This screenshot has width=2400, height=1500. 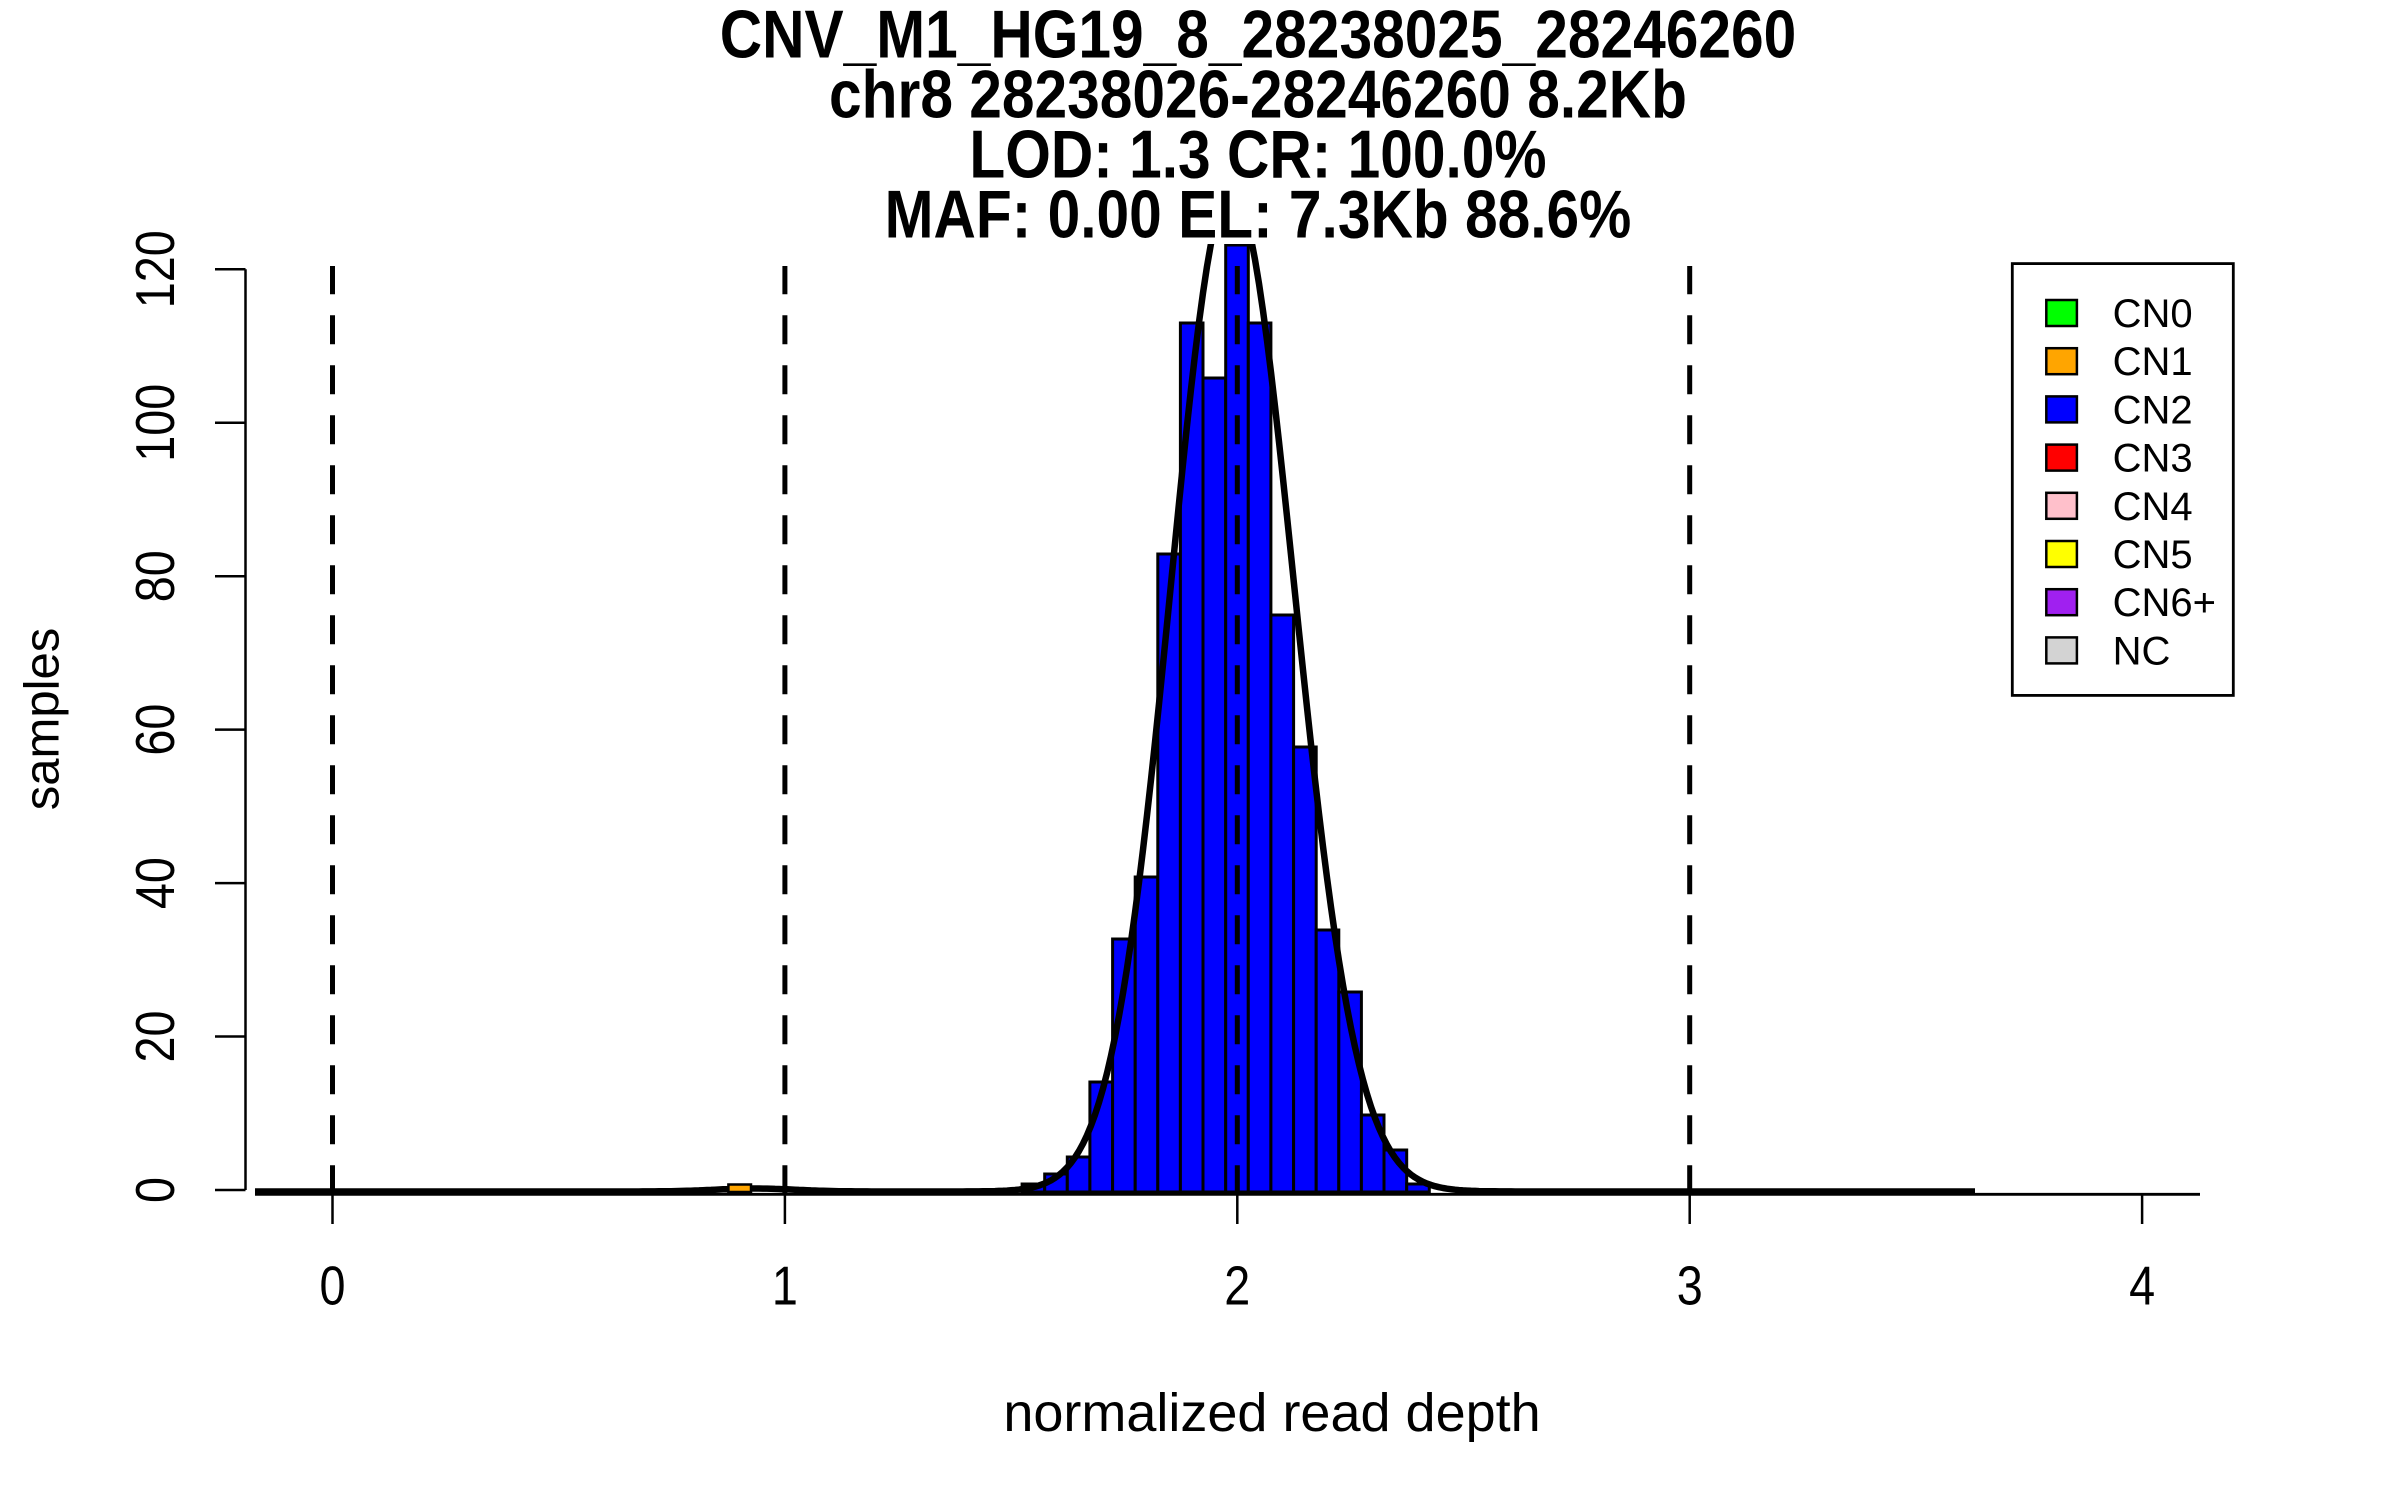 I want to click on svg-text: chr8 28238026-28246260 8.2Kb, so click(x=1258, y=94).